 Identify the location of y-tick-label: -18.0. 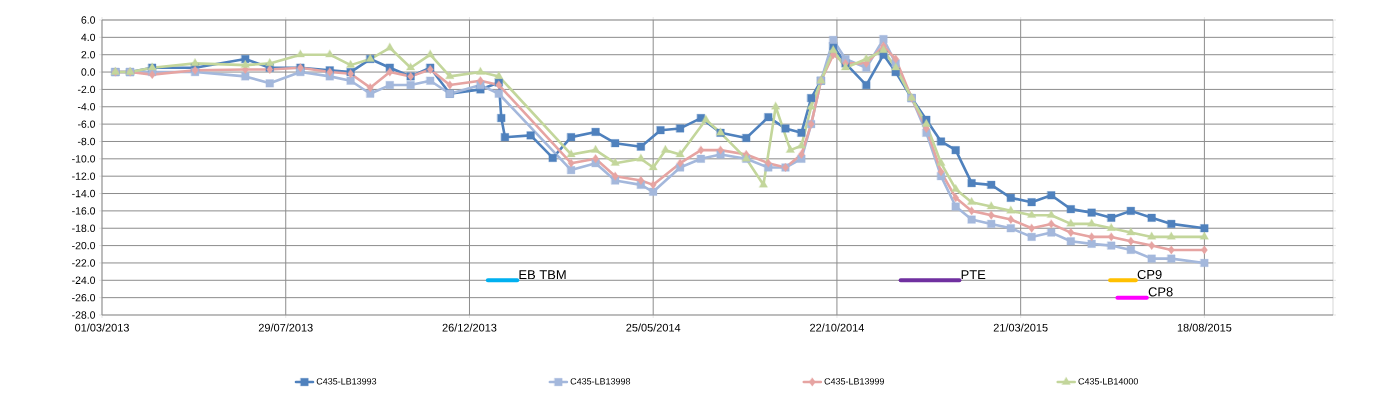
(84, 228).